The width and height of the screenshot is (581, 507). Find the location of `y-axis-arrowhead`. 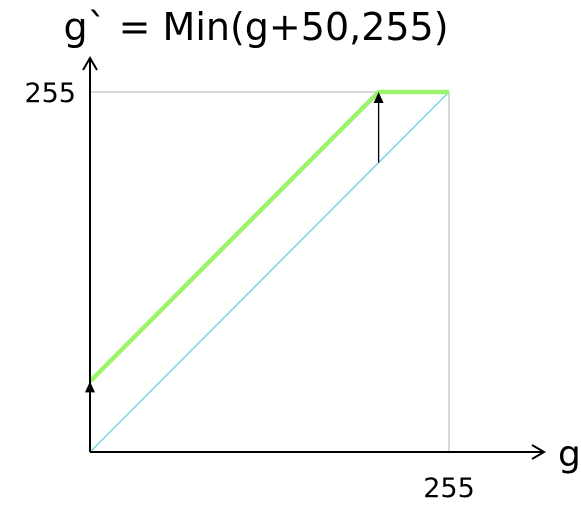

y-axis-arrowhead is located at coordinates (90, 63).